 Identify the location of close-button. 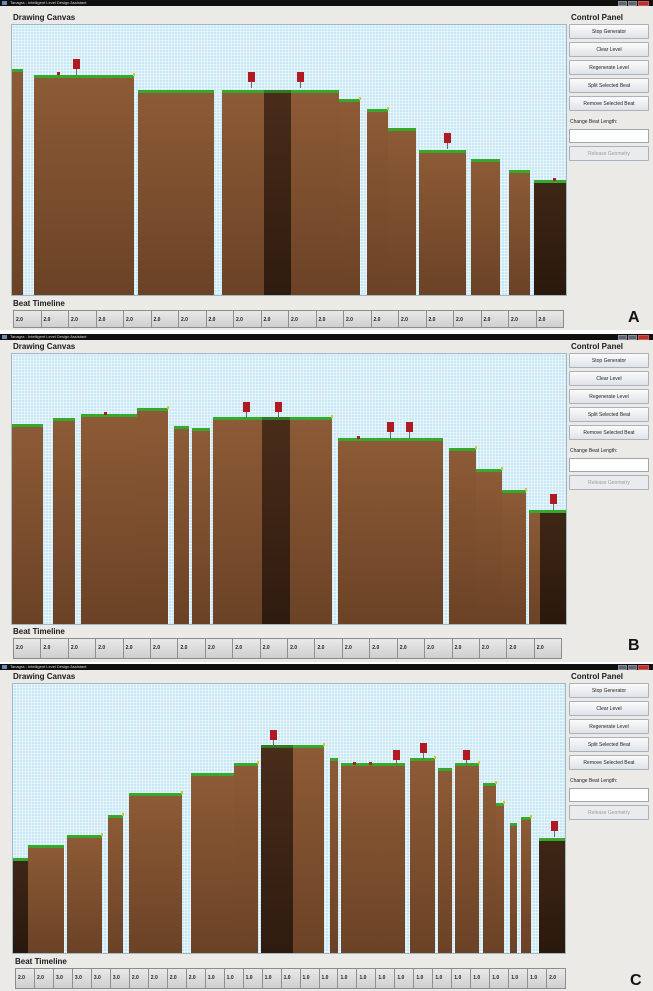
(643, 667).